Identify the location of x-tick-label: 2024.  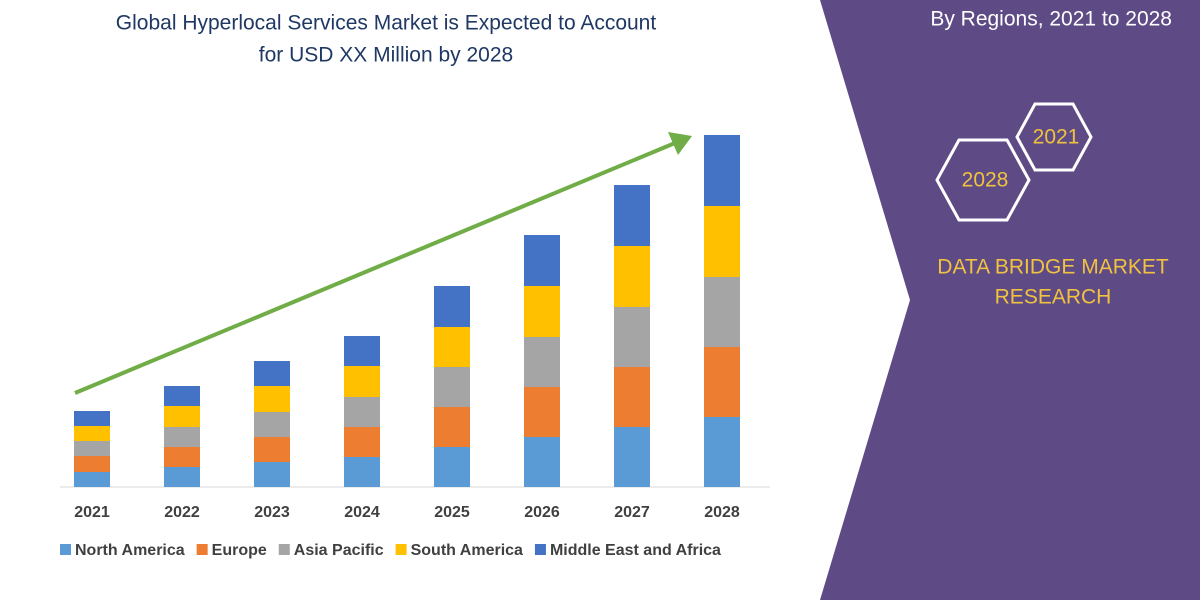
(362, 512).